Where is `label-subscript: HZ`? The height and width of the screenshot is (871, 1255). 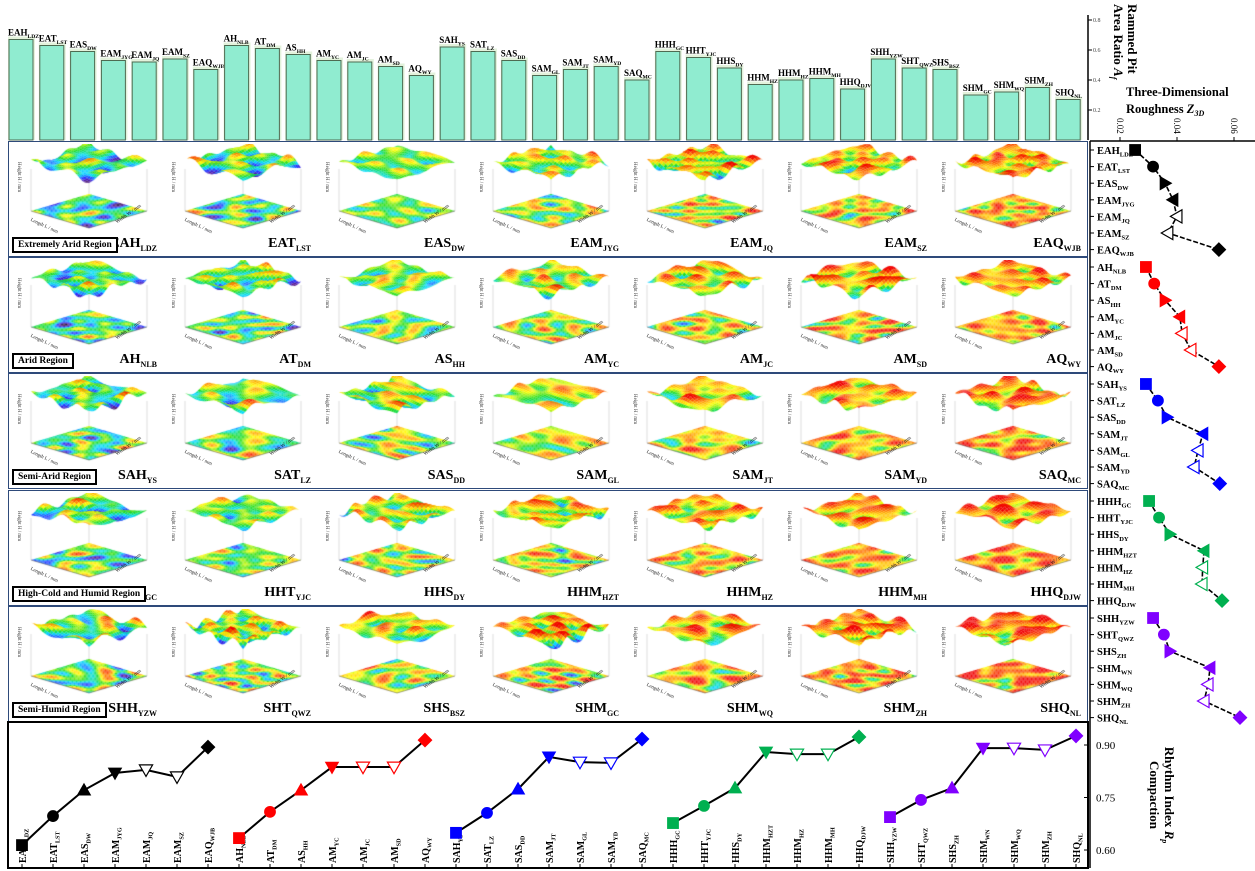
label-subscript: HZ is located at coordinates (805, 77).